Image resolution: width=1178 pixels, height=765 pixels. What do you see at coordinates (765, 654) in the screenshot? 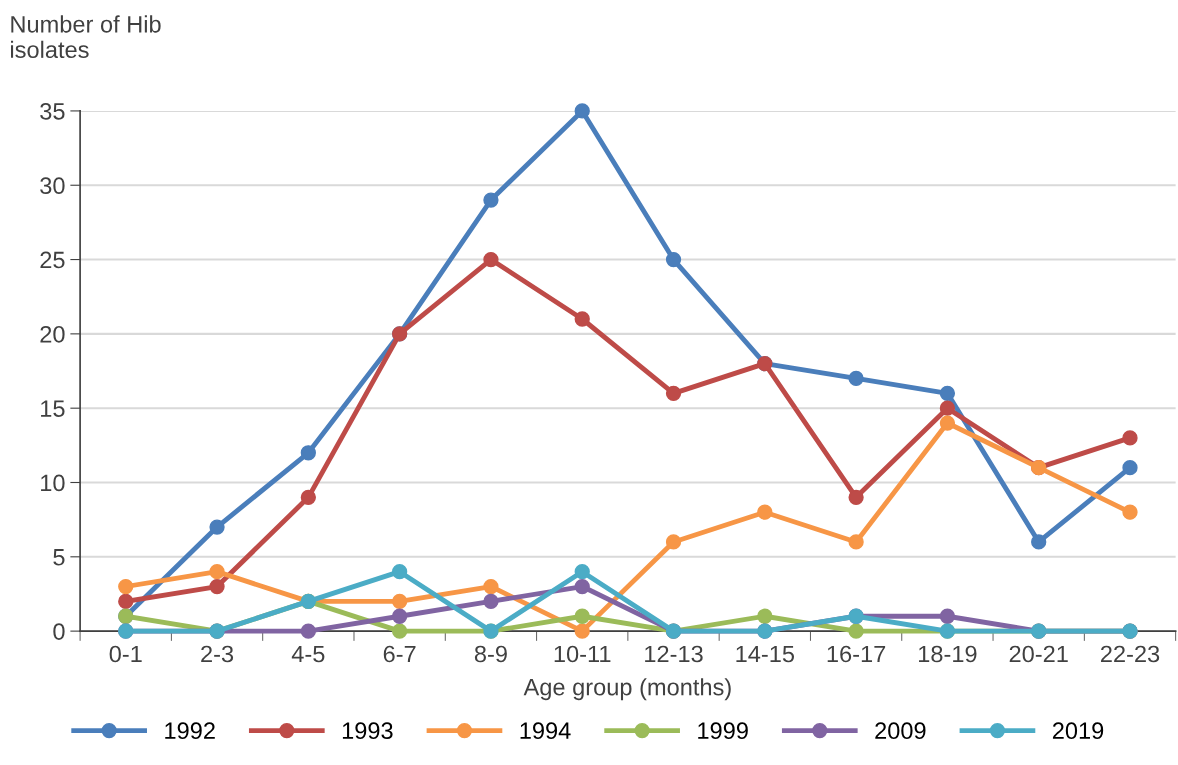
I see `x-tick-label: 14-15` at bounding box center [765, 654].